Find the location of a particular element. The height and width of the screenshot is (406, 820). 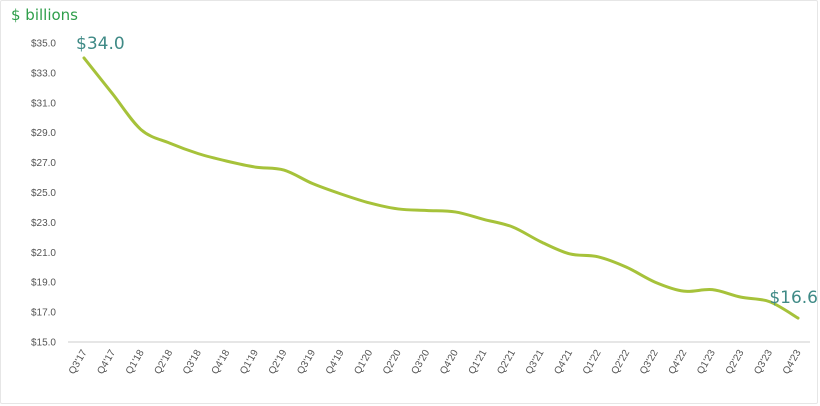

x-tick-label: Q4'22 is located at coordinates (678, 362).